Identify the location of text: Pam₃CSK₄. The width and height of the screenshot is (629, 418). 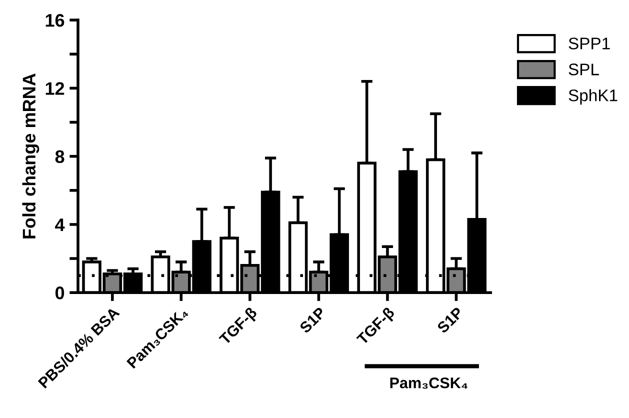
(429, 383).